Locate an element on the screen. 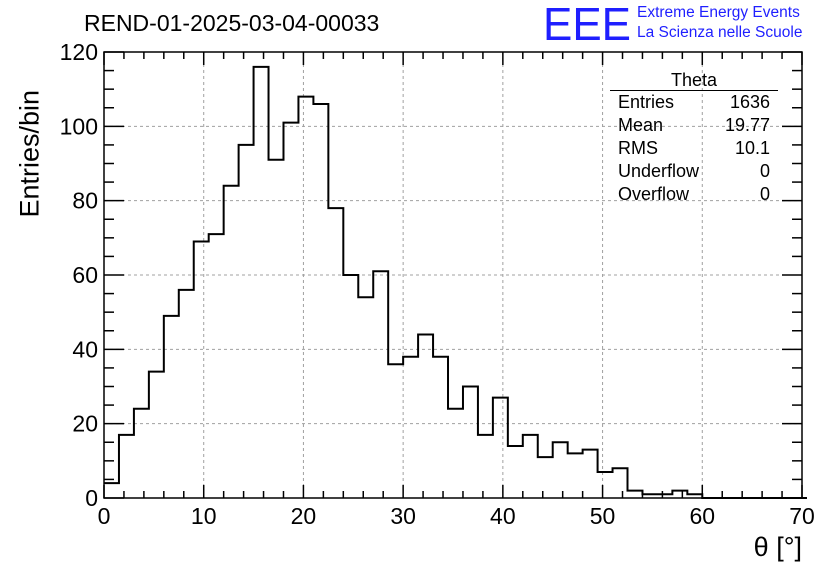 The width and height of the screenshot is (836, 572). y-axis-label: Entries/bin is located at coordinates (29, 153).